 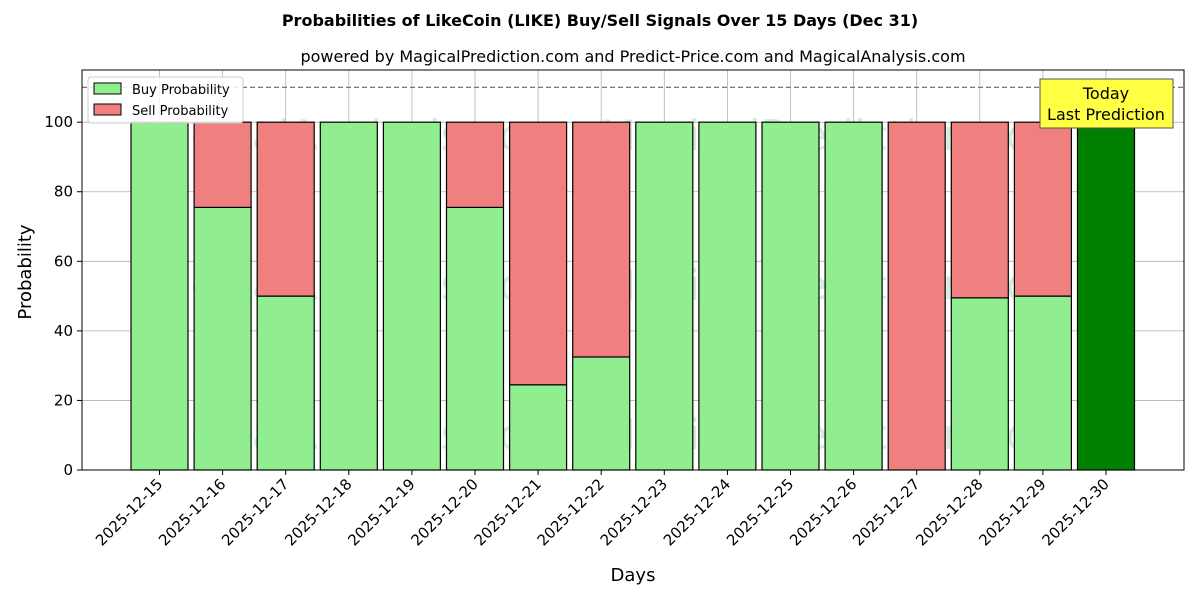 I want to click on legend-swatch-buy, so click(x=107, y=88).